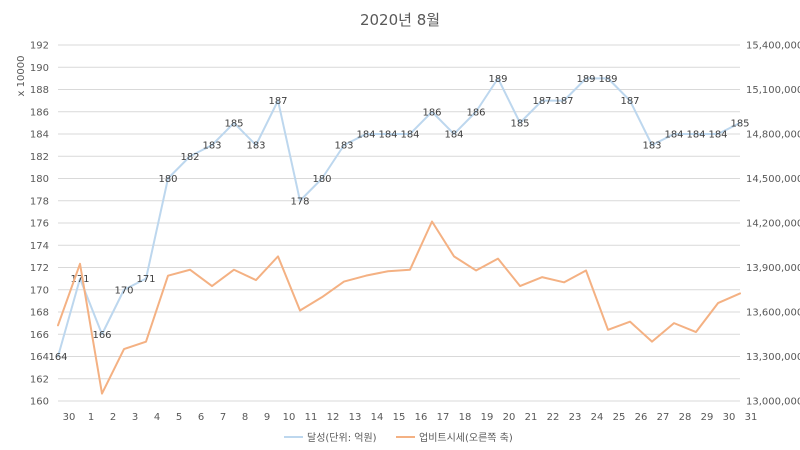 Image resolution: width=800 pixels, height=450 pixels. What do you see at coordinates (399, 417) in the screenshot?
I see `x-tick-label: 15` at bounding box center [399, 417].